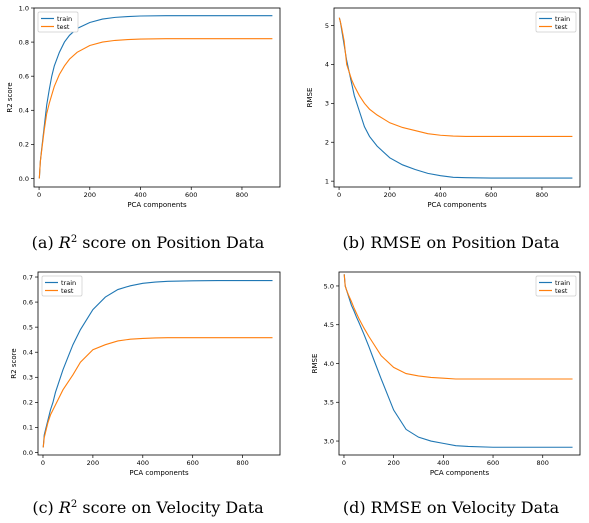 Image resolution: width=589 pixels, height=523 pixels. I want to click on y-tick-label: 5, so click(327, 26).